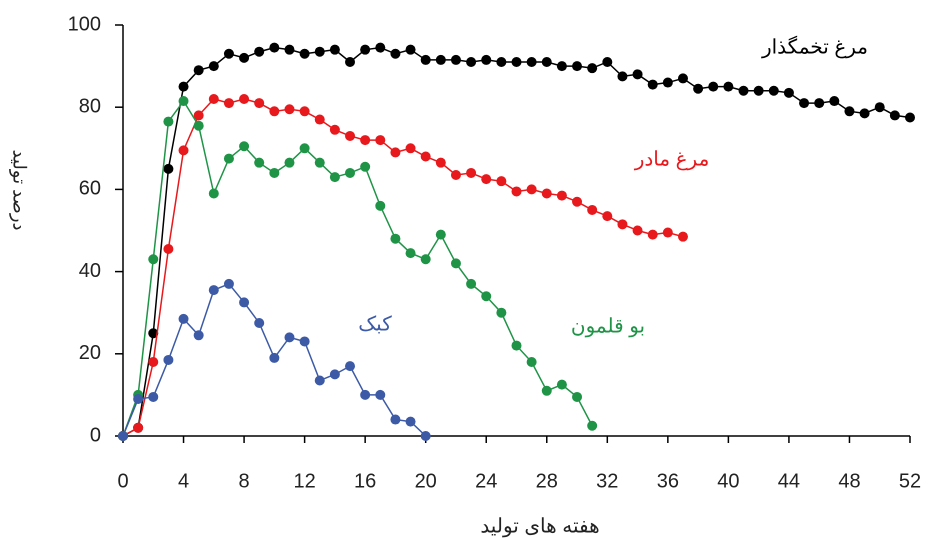  What do you see at coordinates (84, 24) in the screenshot?
I see `y-tick-label: 100` at bounding box center [84, 24].